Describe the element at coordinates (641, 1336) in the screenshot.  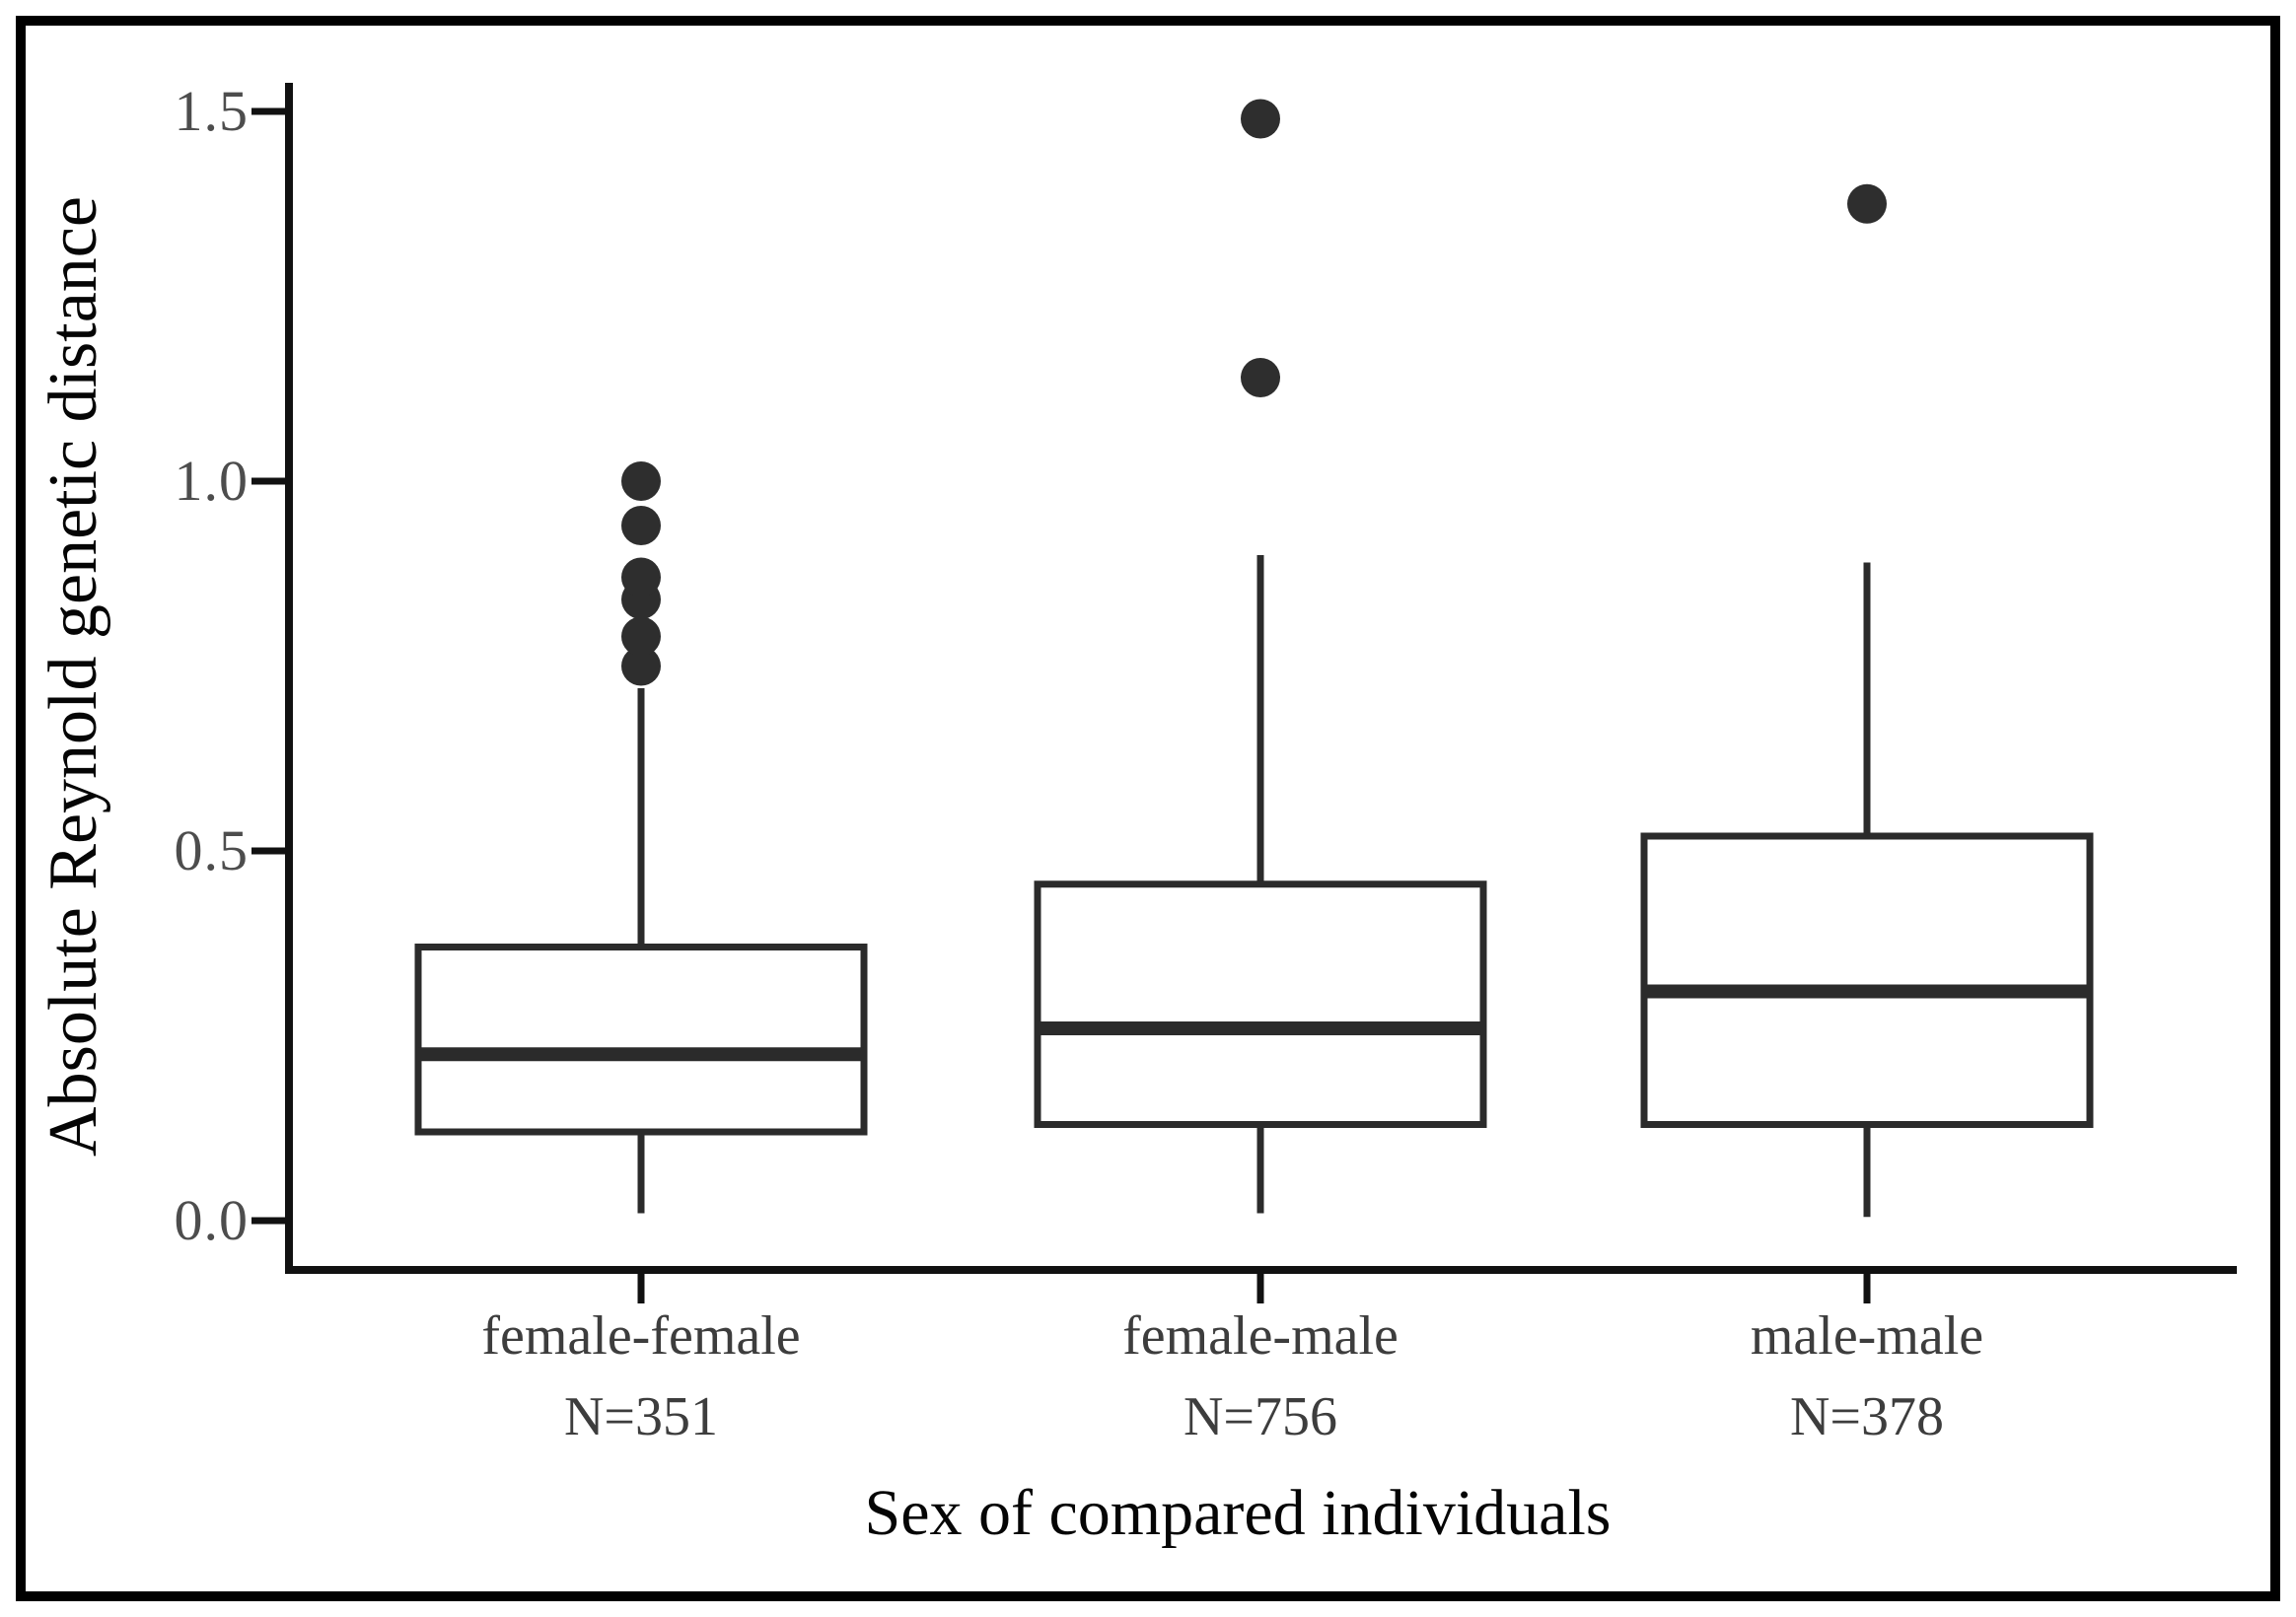
I see `x-category-label: female-female` at that location.